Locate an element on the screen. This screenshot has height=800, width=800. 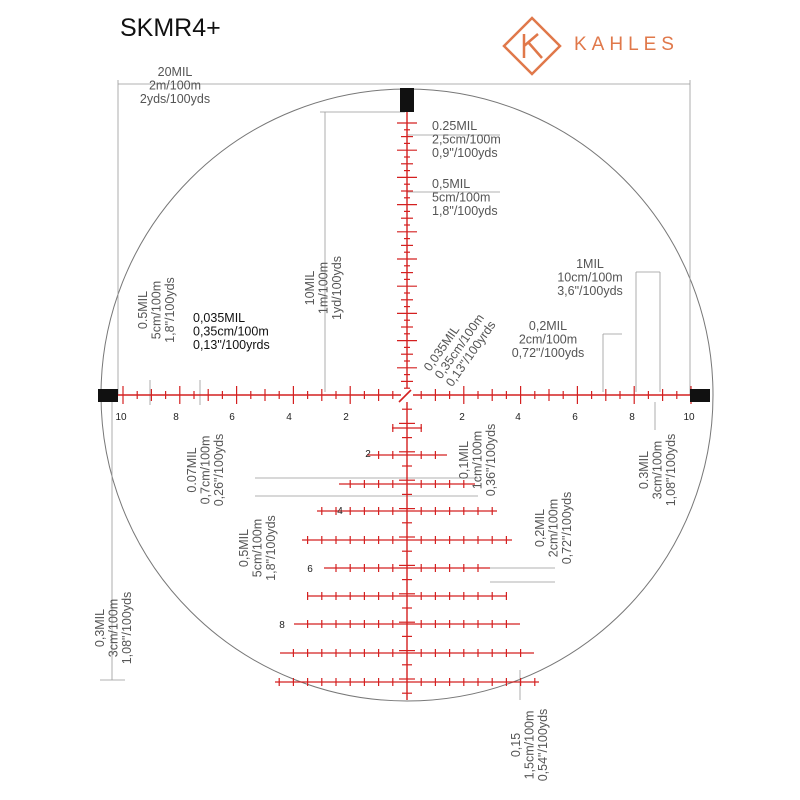
annotation-a015-line: 1,5cm/100m is located at coordinates (530, 745).